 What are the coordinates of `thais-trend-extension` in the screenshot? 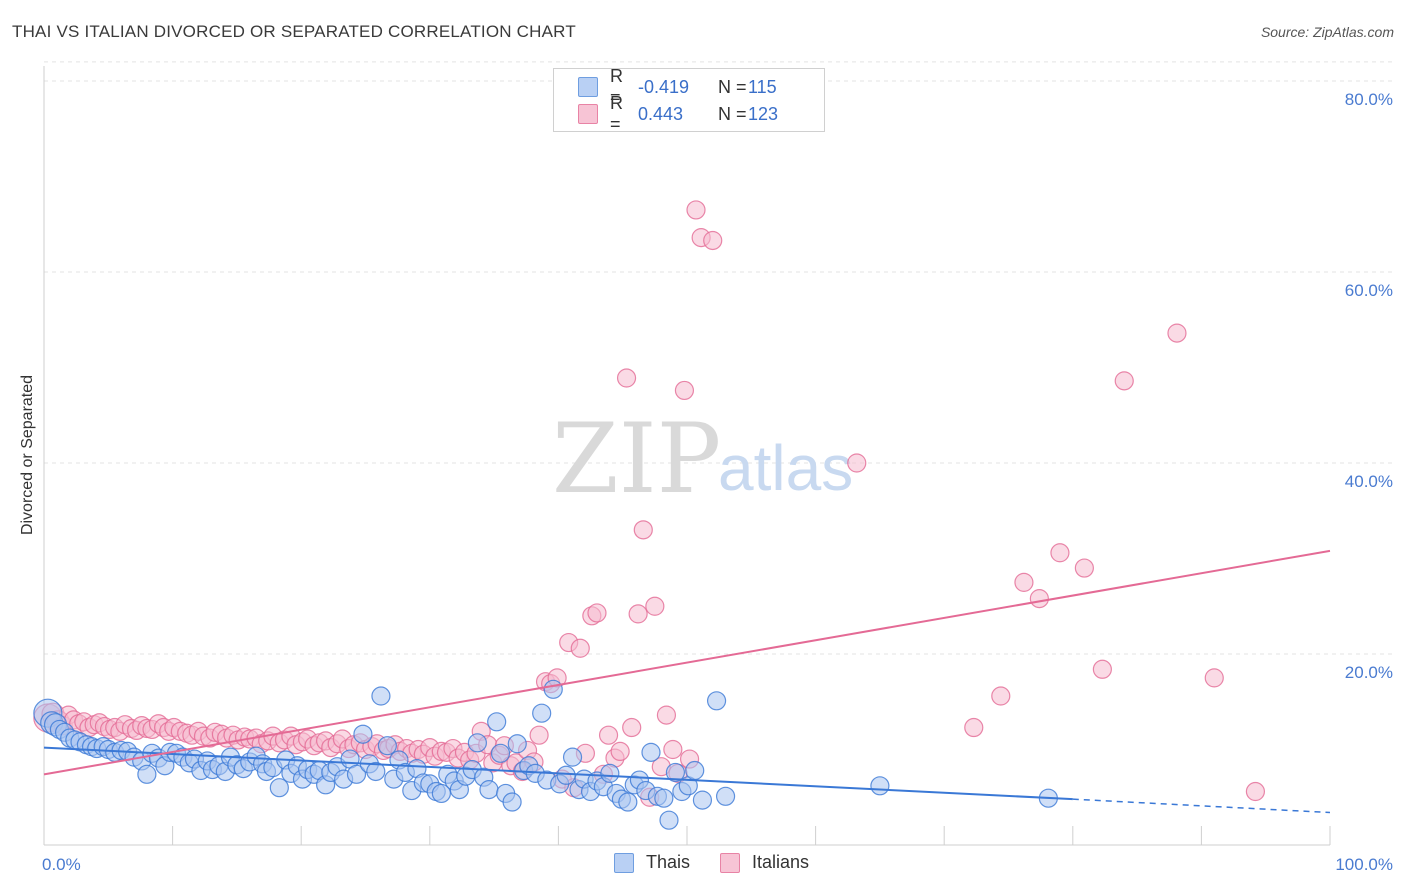 It's located at (1201, 806).